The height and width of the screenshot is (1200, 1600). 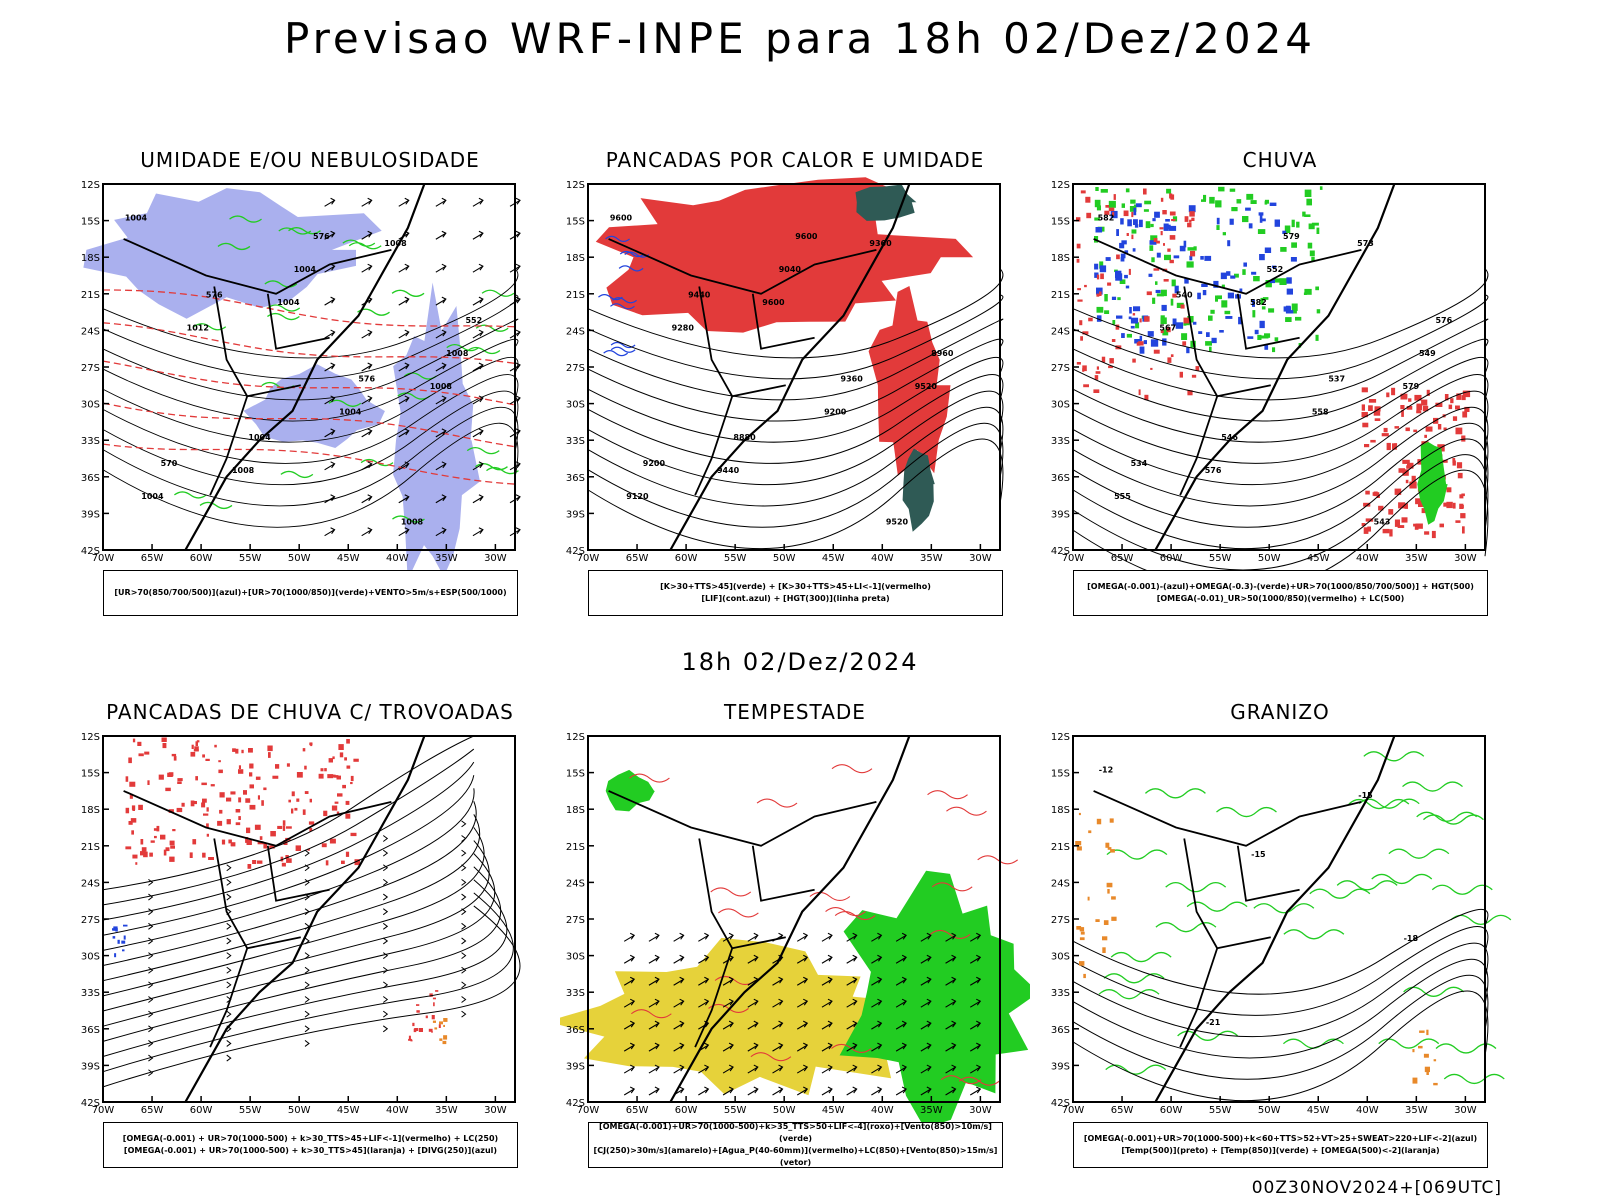 What do you see at coordinates (795, 475) in the screenshot?
I see `hgt-contour` at bounding box center [795, 475].